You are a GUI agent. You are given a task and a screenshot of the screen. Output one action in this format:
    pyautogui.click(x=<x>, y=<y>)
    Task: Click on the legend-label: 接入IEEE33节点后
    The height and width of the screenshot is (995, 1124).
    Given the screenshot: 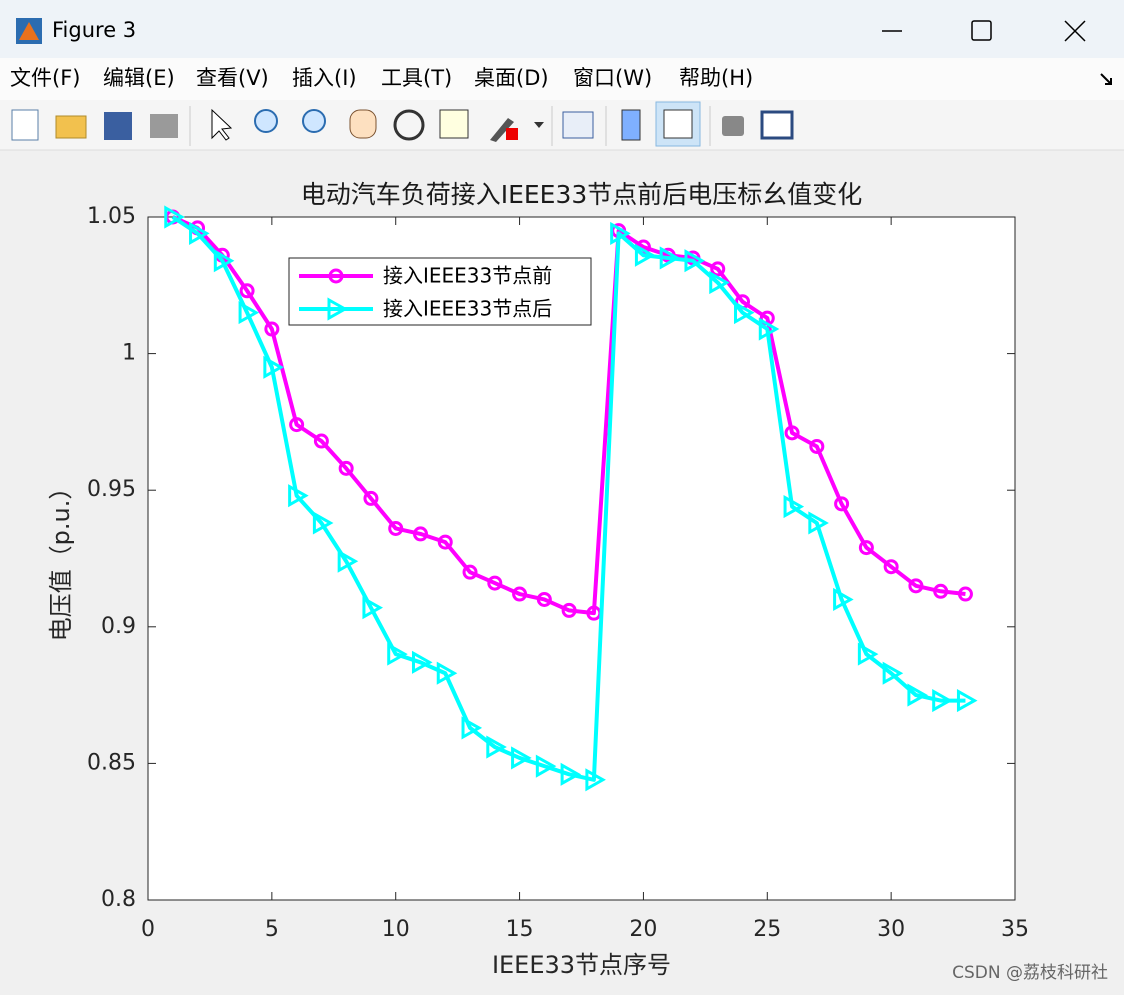 What is the action you would take?
    pyautogui.click(x=467, y=309)
    